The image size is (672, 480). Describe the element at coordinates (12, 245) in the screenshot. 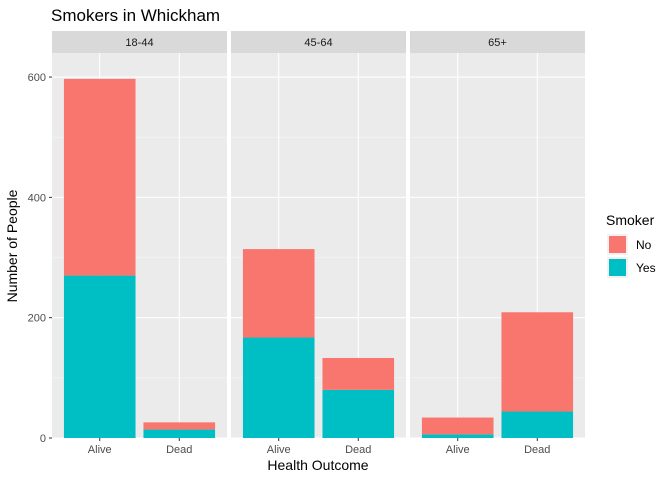

I see `y-axis-title: Number of People` at that location.